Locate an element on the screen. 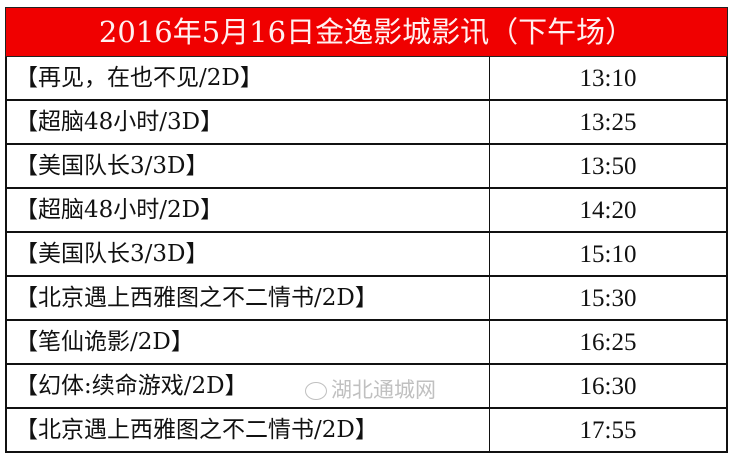  showtime: 13:25 is located at coordinates (608, 122).